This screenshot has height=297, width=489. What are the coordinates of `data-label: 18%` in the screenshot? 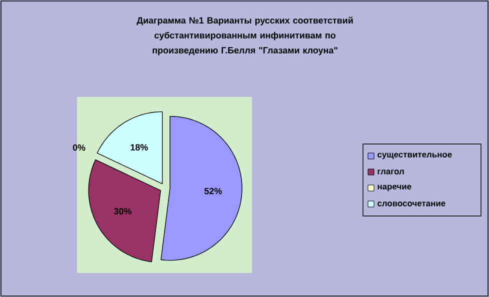 It's located at (139, 147).